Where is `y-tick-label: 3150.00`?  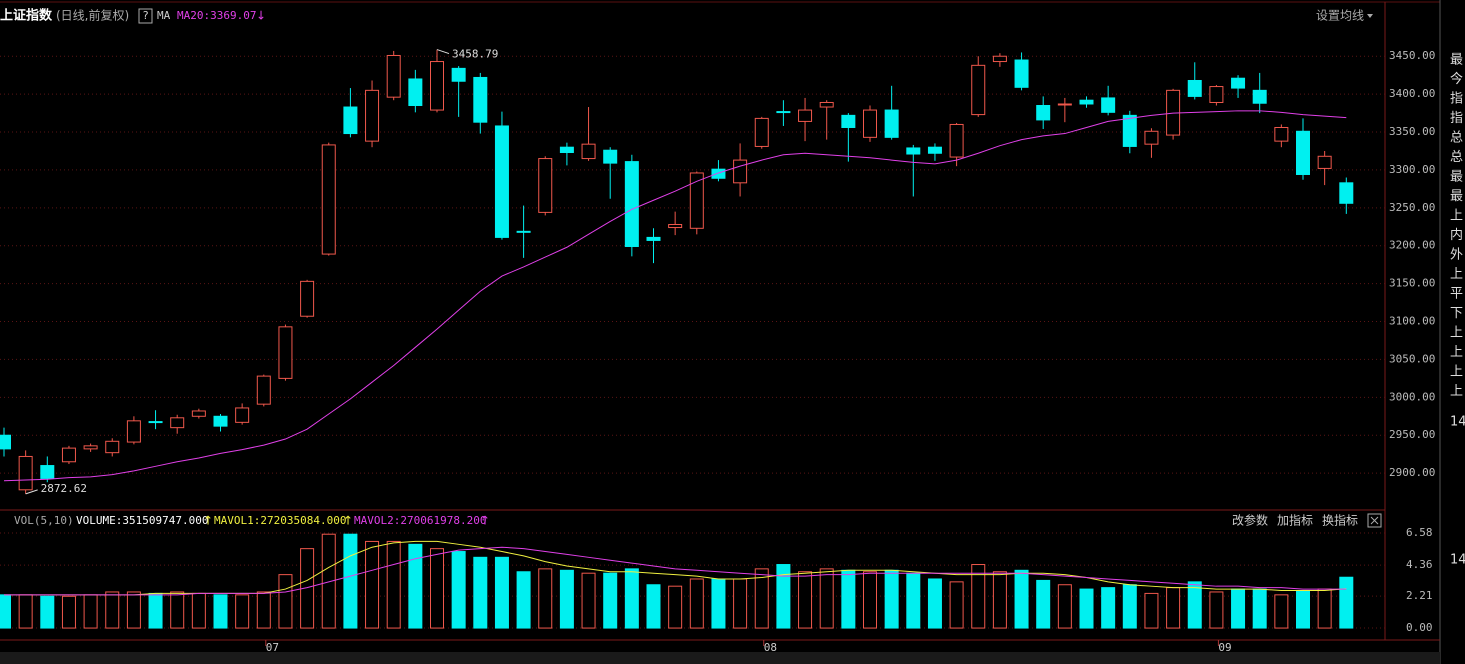
y-tick-label: 3150.00 is located at coordinates (1412, 283).